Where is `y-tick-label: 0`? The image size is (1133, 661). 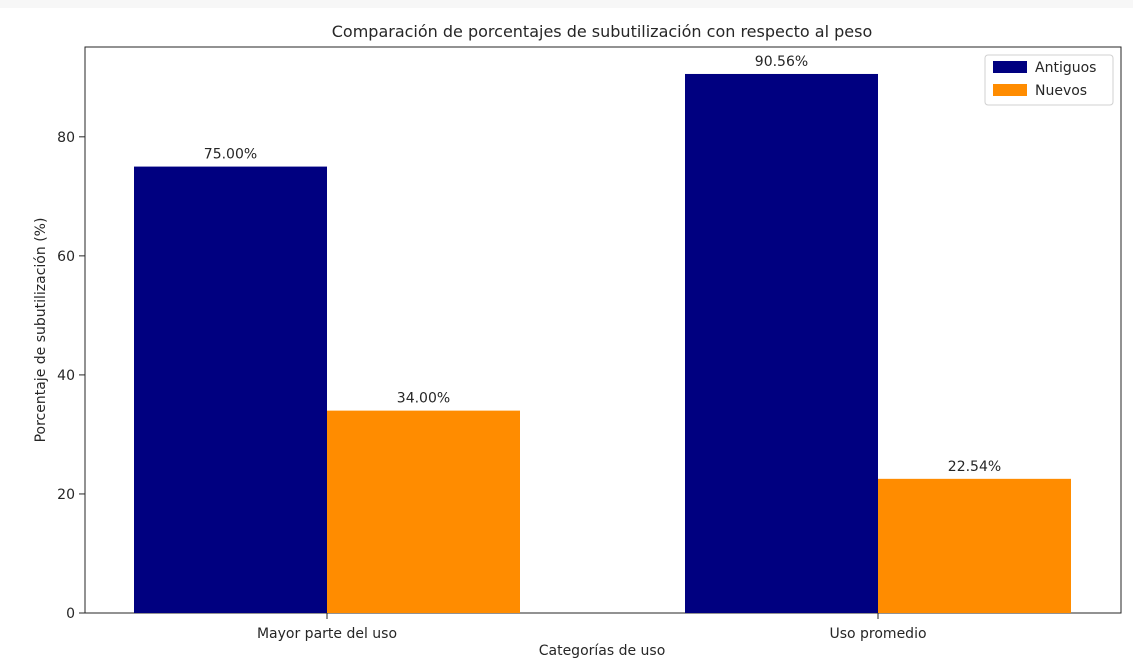
y-tick-label: 0 is located at coordinates (70, 614).